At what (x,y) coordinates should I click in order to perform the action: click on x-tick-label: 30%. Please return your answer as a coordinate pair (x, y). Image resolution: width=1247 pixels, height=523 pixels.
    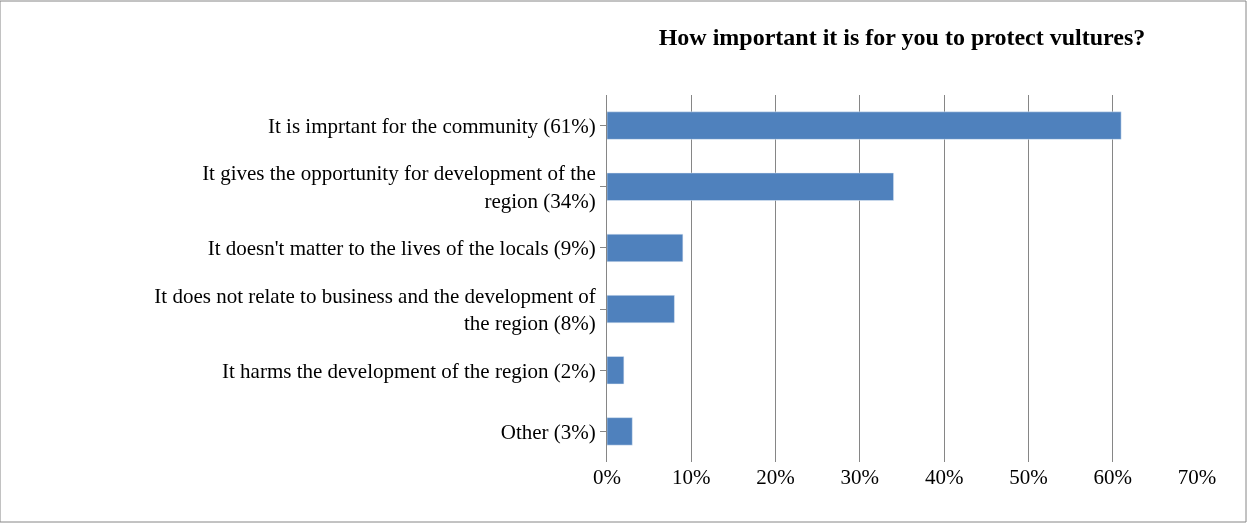
    Looking at the image, I should click on (860, 477).